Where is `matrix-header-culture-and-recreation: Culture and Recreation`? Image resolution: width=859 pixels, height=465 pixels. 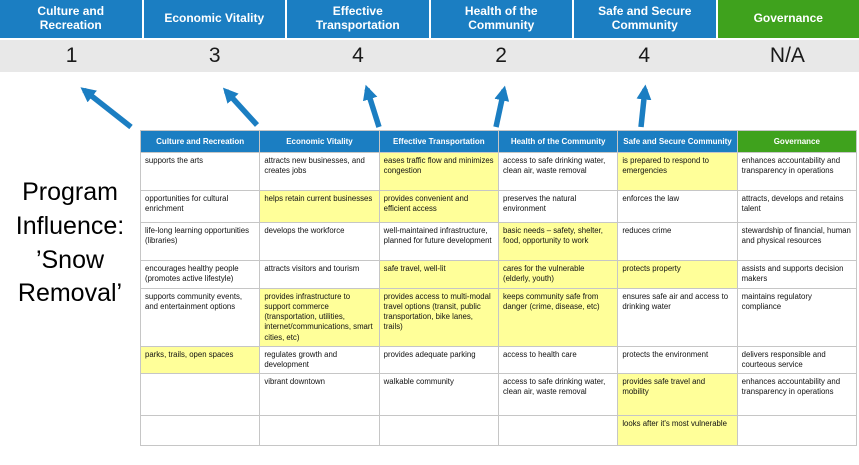 matrix-header-culture-and-recreation: Culture and Recreation is located at coordinates (201, 142).